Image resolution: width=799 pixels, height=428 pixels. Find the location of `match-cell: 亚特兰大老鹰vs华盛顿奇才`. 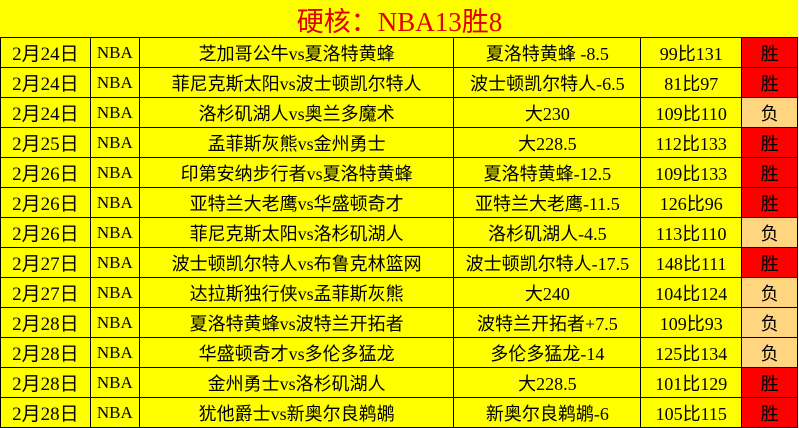

match-cell: 亚特兰大老鹰vs华盛顿奇才 is located at coordinates (296, 202).